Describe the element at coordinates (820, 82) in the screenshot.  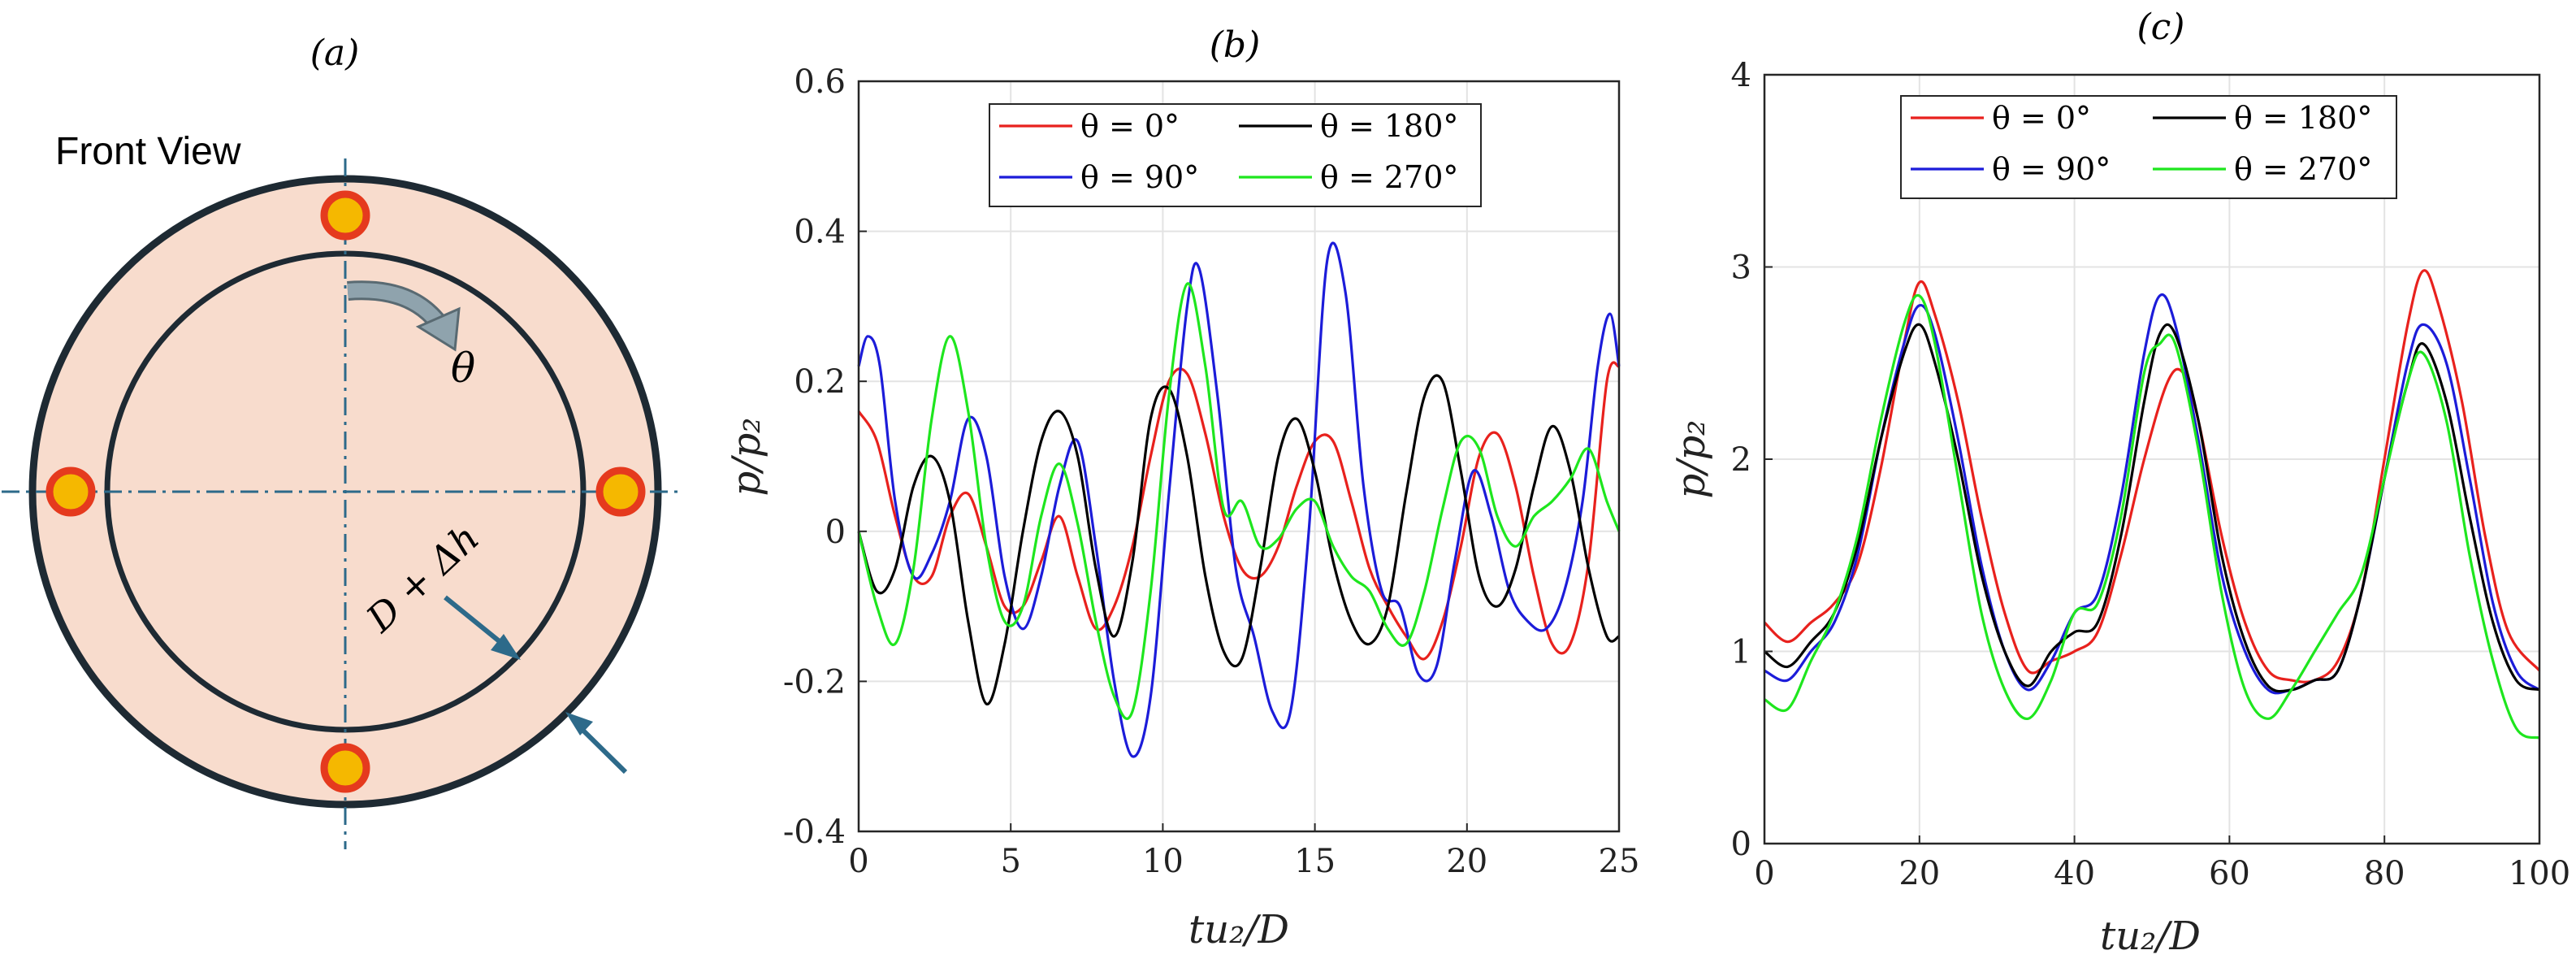
I see `y-tick-label: 0.6` at that location.